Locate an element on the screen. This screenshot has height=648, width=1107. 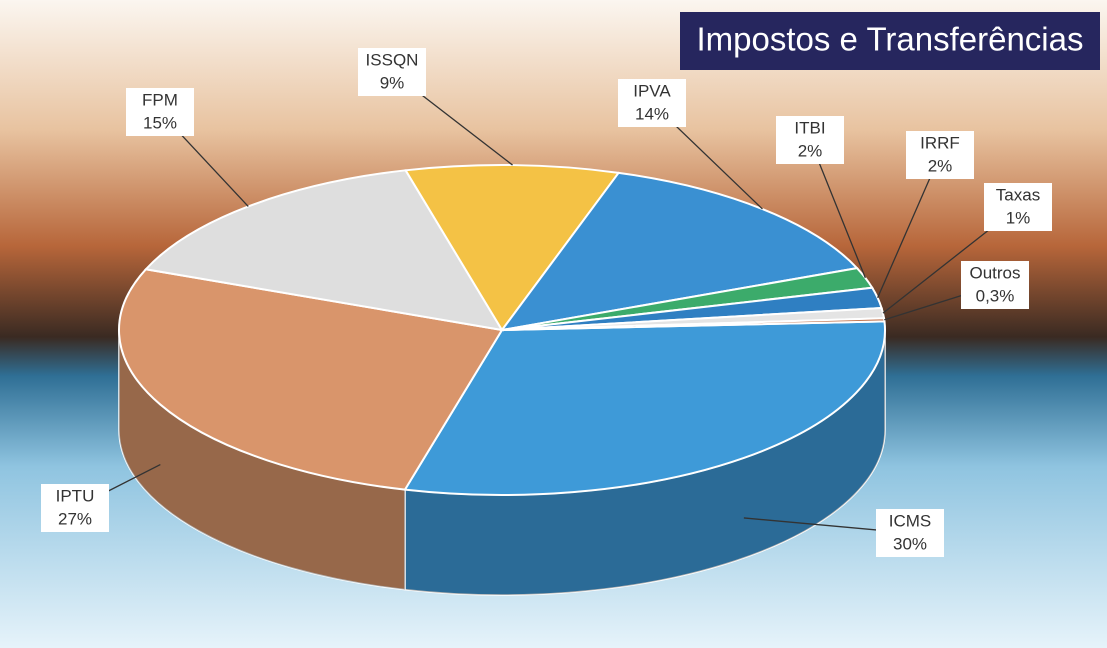
label-name: ISSQN is located at coordinates (392, 59).